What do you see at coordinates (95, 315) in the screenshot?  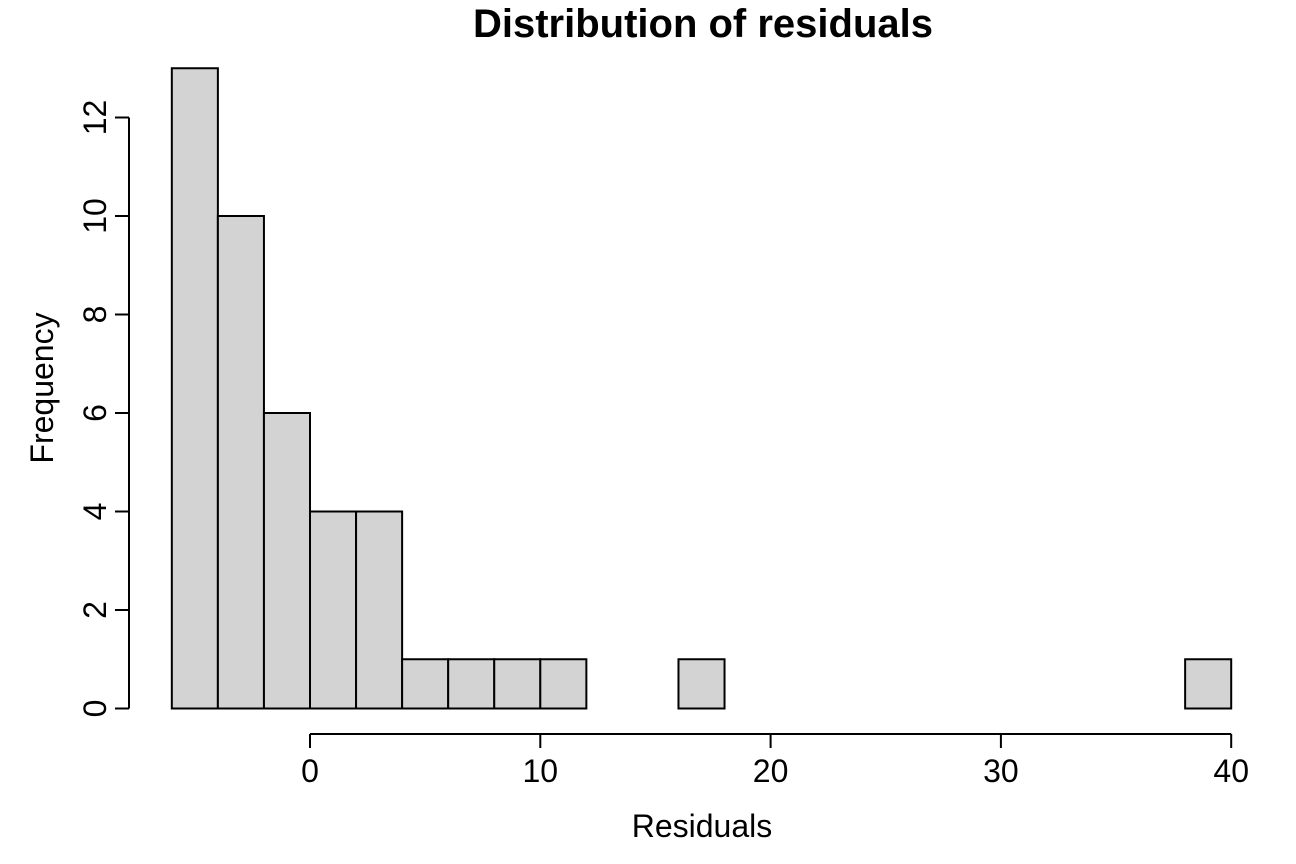 I see `y-tick-label: 8` at bounding box center [95, 315].